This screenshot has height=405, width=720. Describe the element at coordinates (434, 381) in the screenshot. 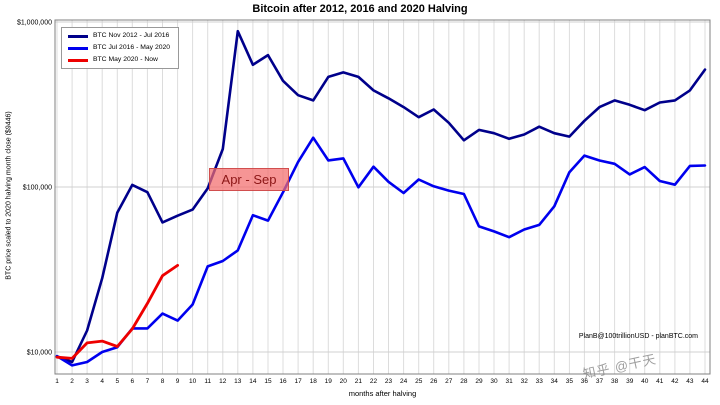

I see `x-tick-label: 26` at that location.